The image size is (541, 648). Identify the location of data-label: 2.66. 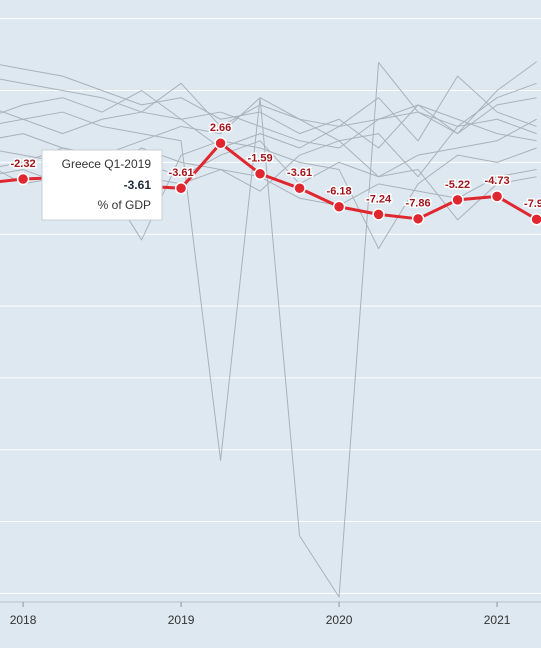
(220, 128).